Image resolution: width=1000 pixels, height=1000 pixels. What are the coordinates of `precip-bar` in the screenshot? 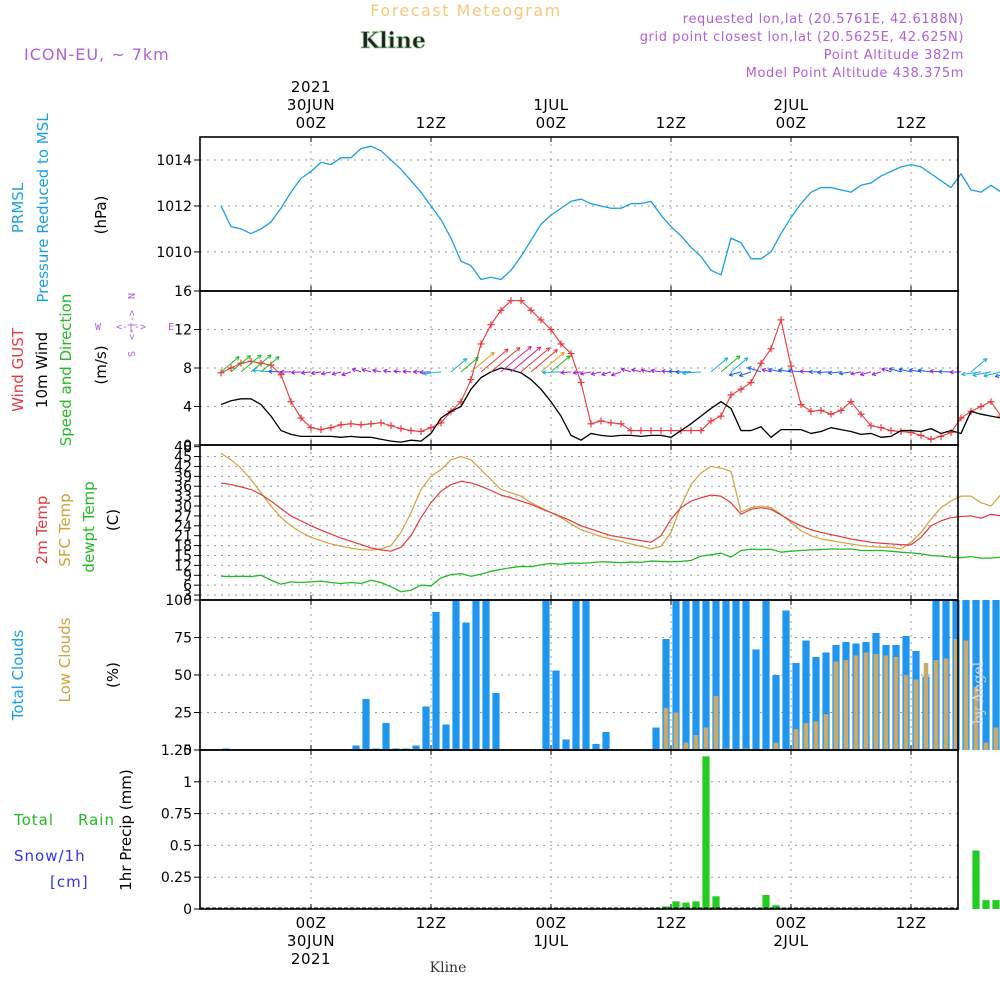 It's located at (676, 905).